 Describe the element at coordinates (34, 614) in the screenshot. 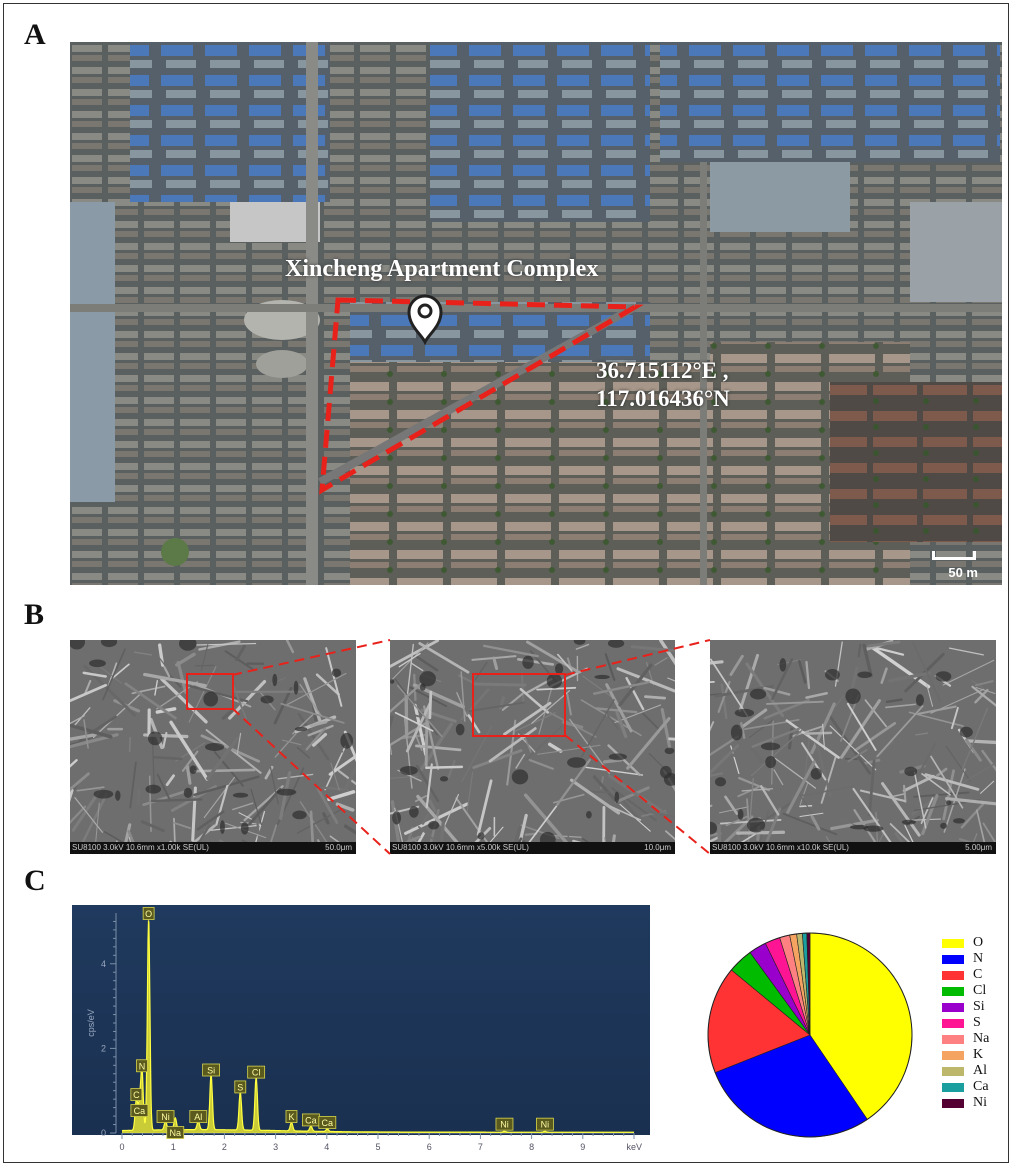

I see `panel-label-b: B` at that location.